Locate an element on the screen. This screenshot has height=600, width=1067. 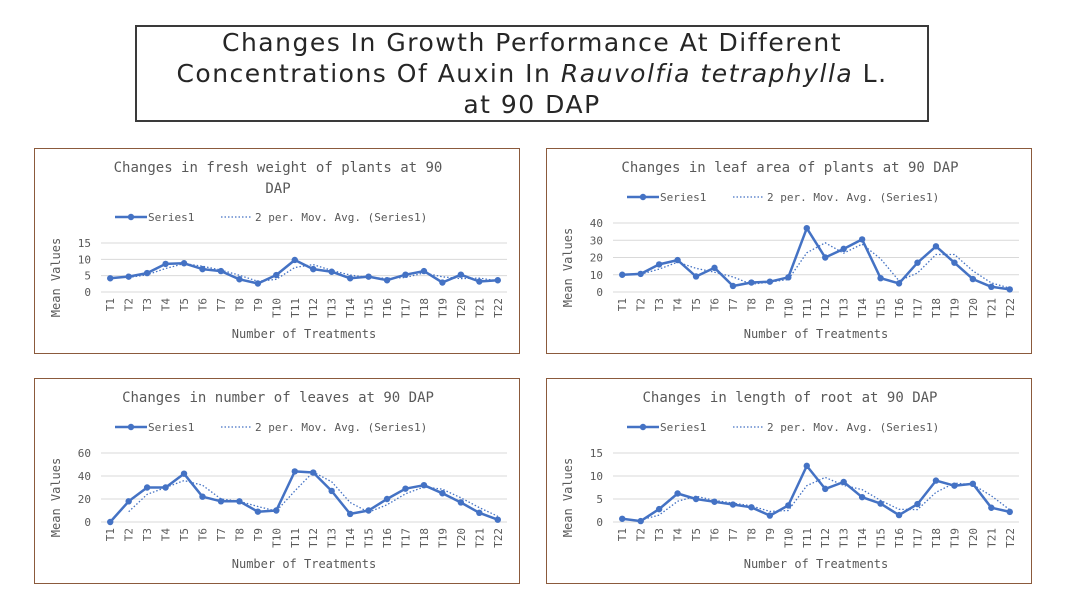
x-tick-label: T21 is located at coordinates (479, 308).